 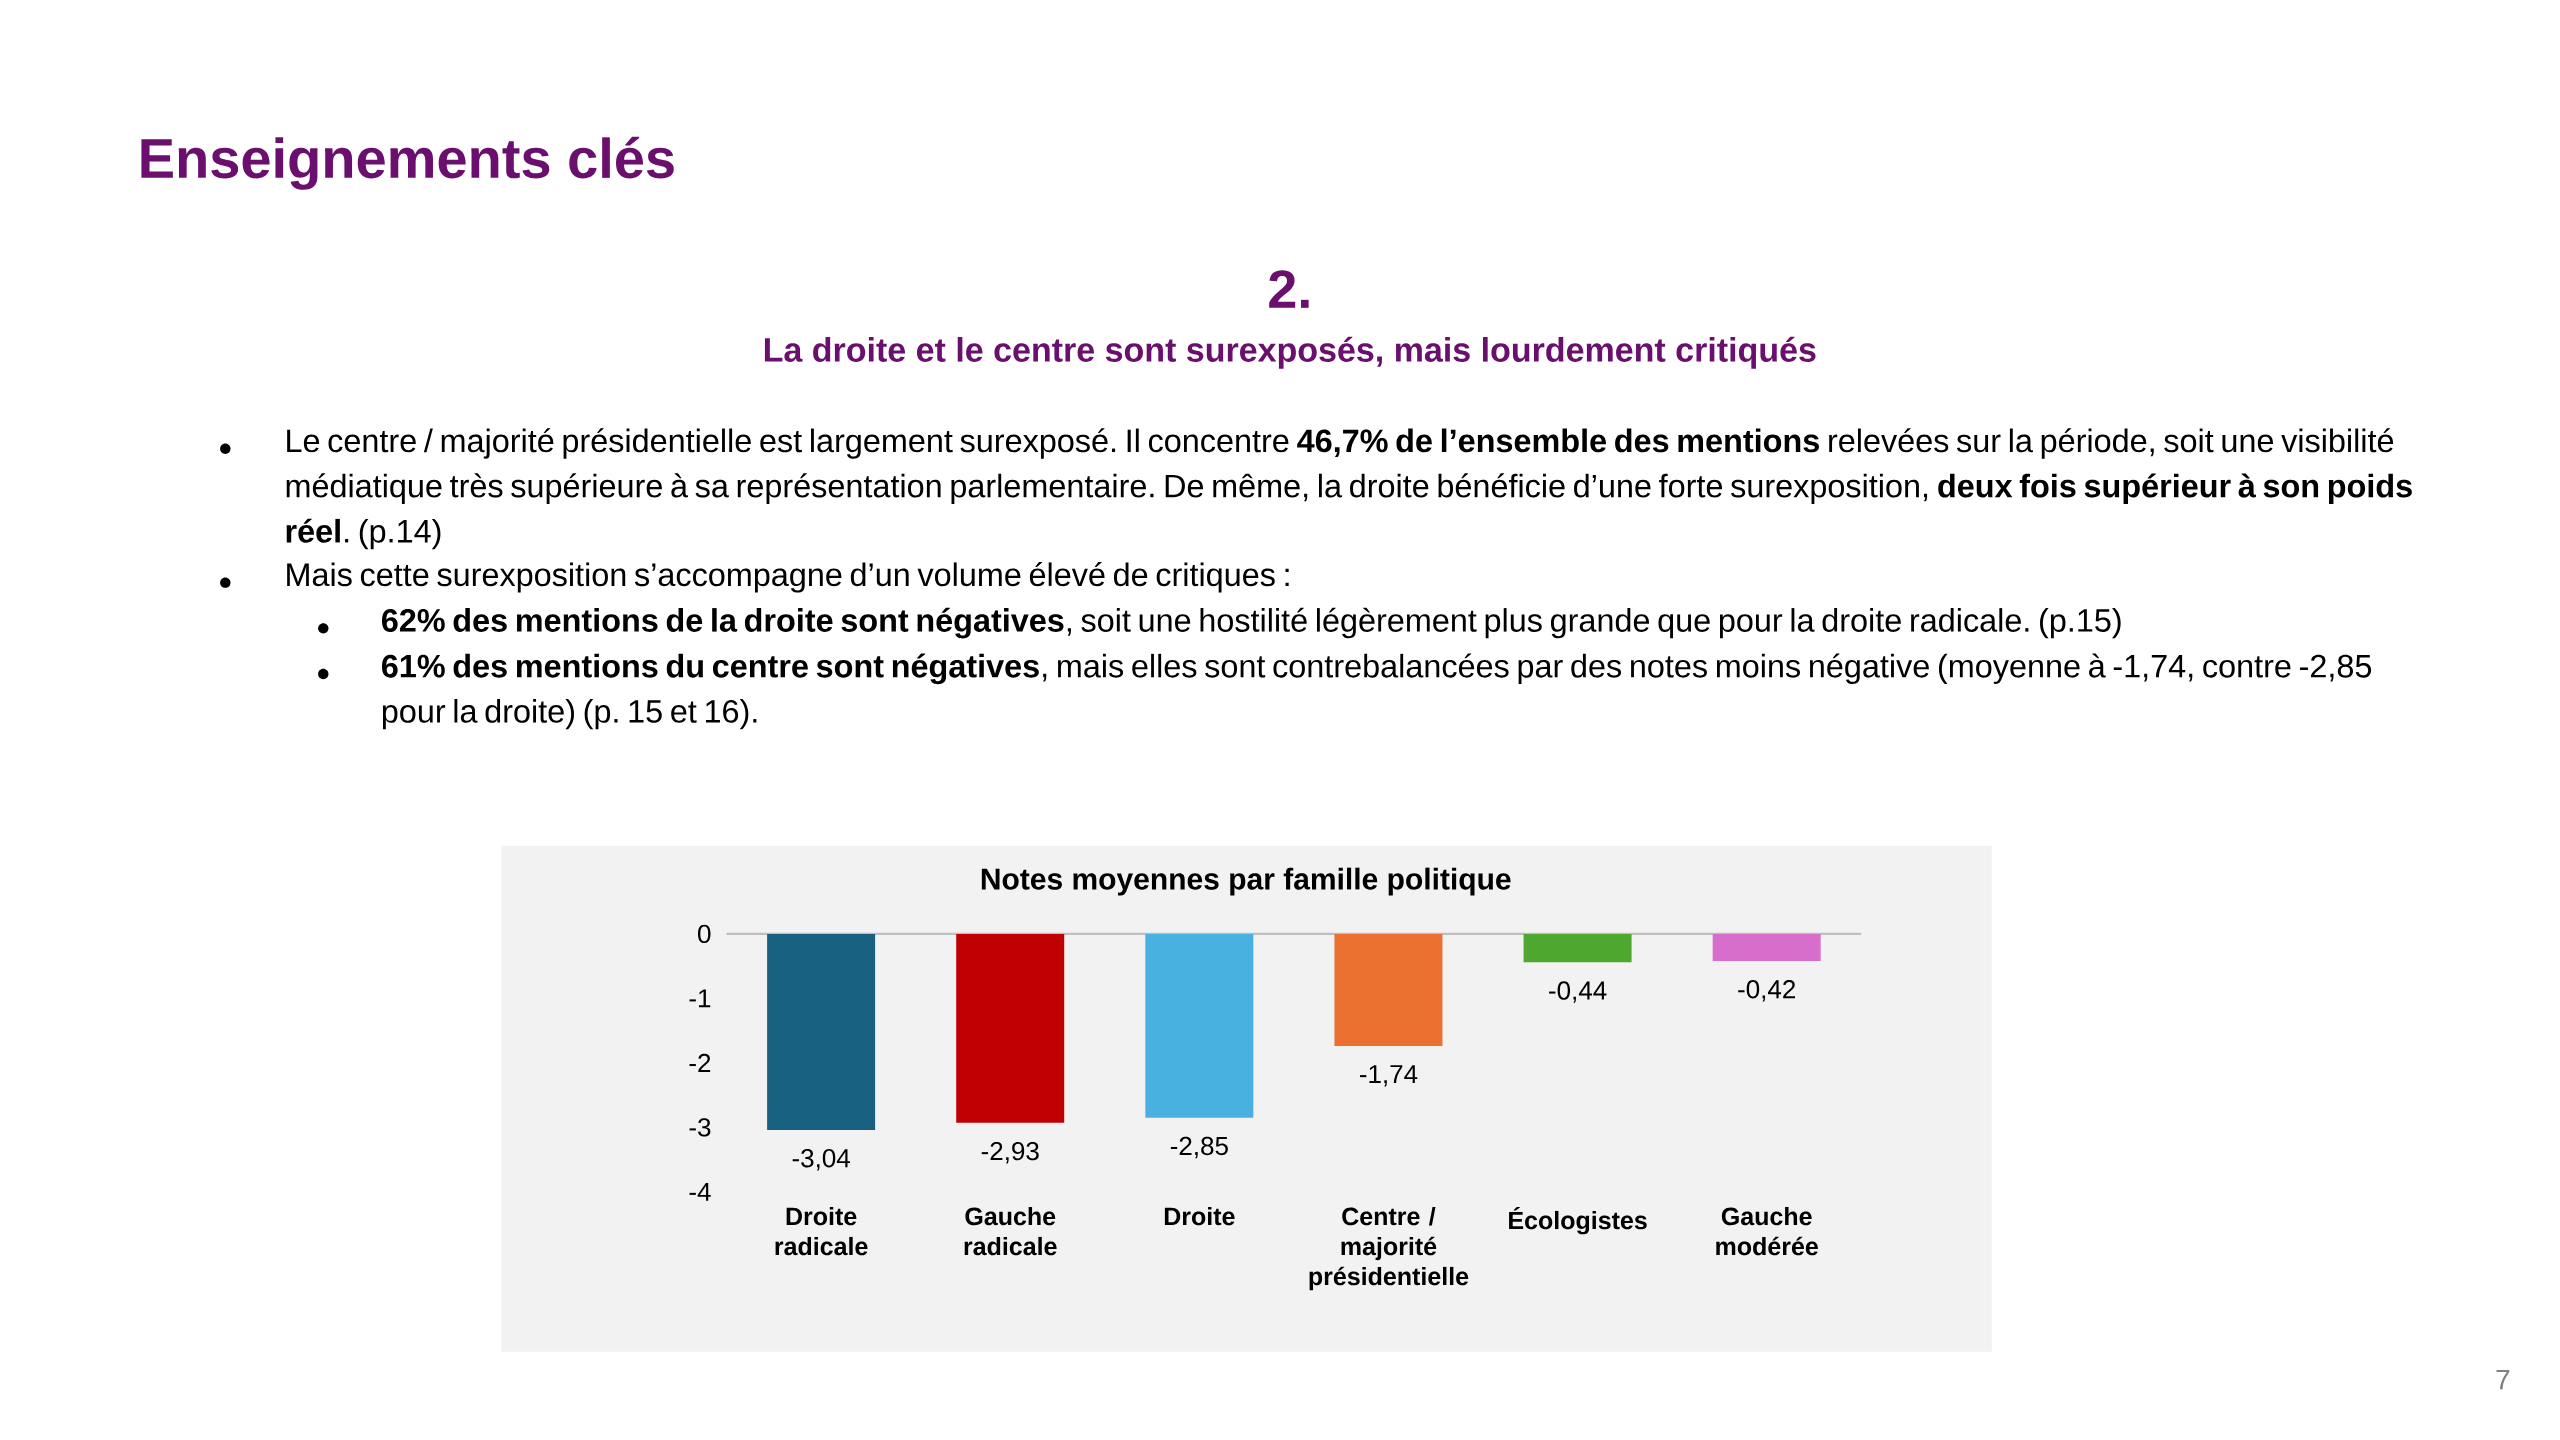 What do you see at coordinates (1290, 352) in the screenshot?
I see `text: La droite et le centre sont surexposés, mais lourdement critiqués` at bounding box center [1290, 352].